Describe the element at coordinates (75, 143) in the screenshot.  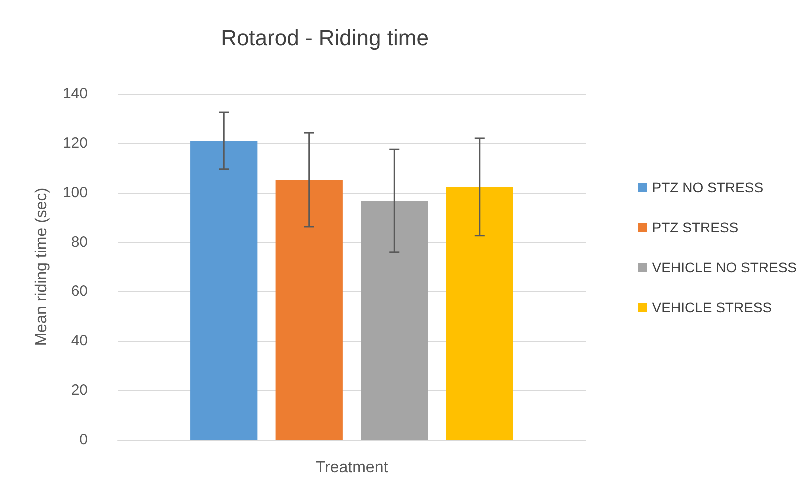
I see `y-tick-label: 120` at that location.